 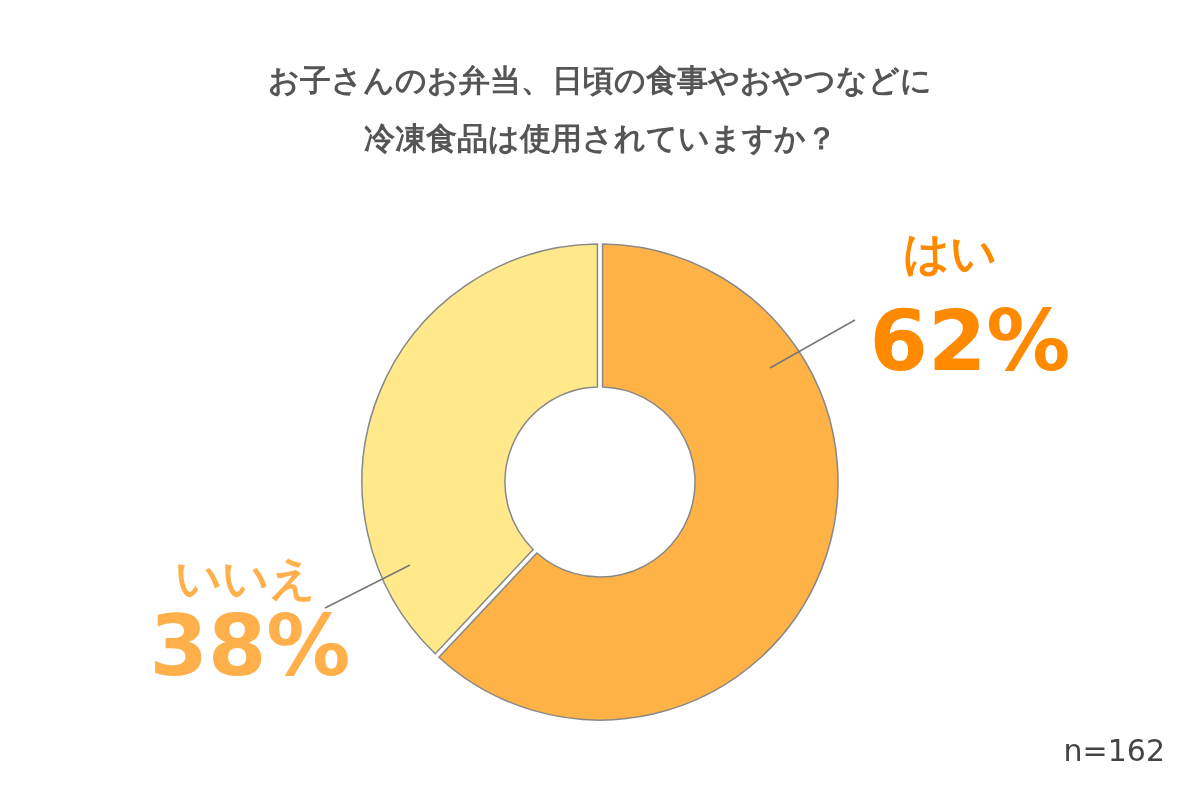 What do you see at coordinates (970, 341) in the screenshot?
I see `data-label: 62%` at bounding box center [970, 341].